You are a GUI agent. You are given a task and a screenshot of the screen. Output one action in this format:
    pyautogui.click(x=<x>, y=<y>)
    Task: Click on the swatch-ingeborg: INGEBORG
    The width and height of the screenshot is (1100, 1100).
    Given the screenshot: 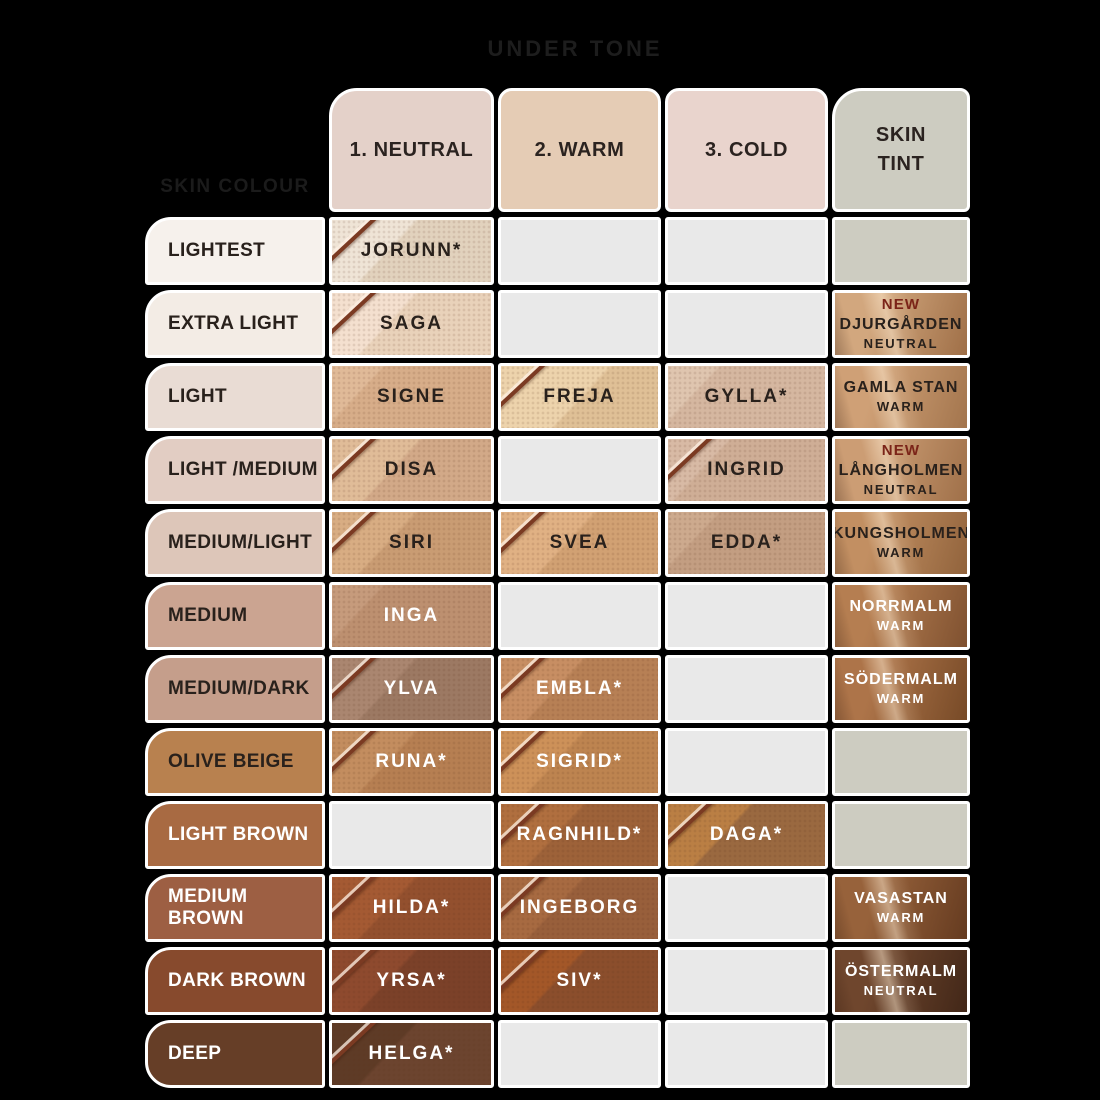 What is the action you would take?
    pyautogui.click(x=579, y=908)
    